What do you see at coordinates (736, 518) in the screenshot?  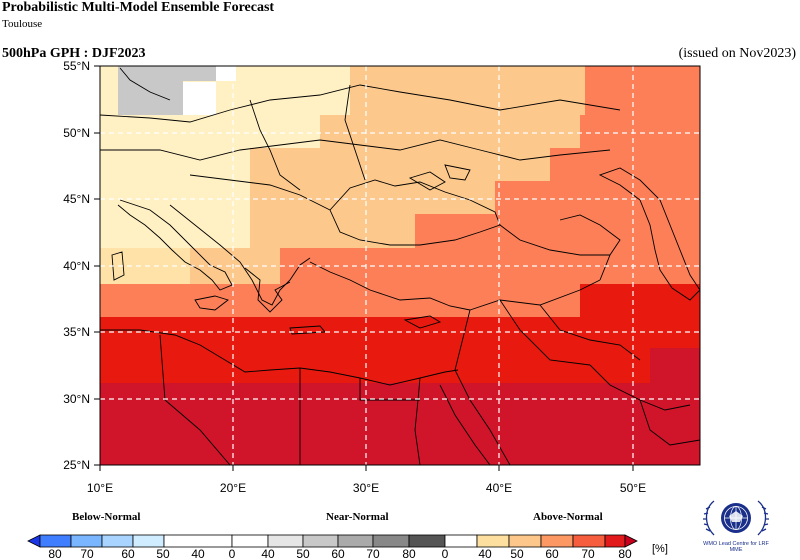 I see `wmo-emblem-icon` at bounding box center [736, 518].